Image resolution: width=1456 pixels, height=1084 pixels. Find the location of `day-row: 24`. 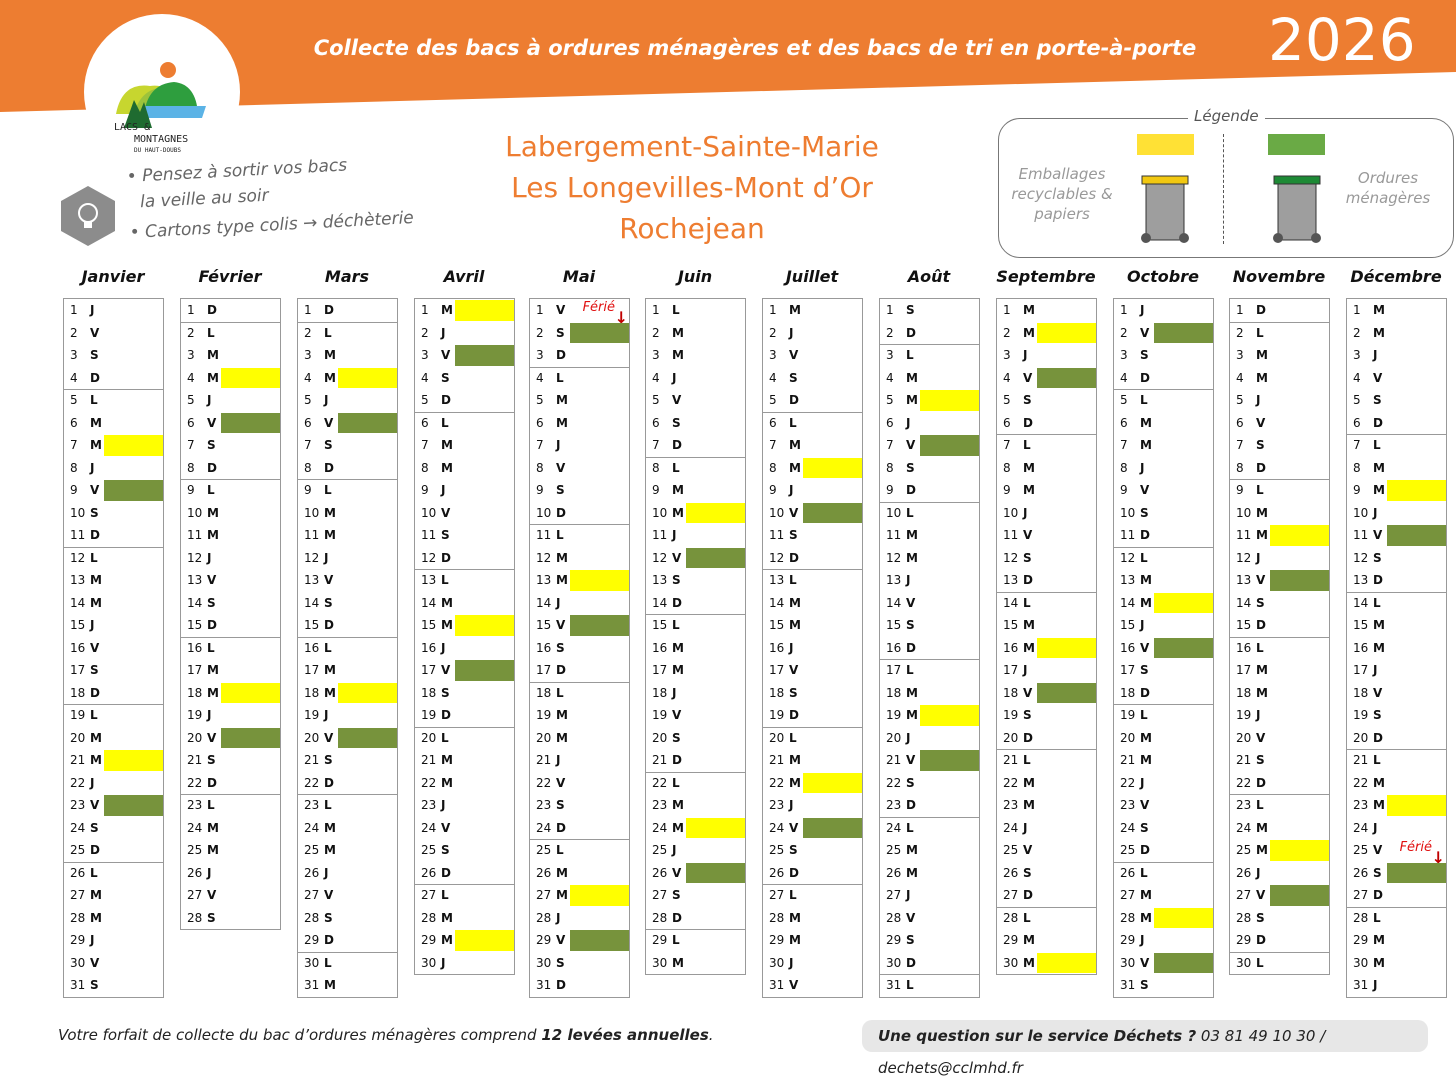

day-row: 24 is located at coordinates (464, 828).